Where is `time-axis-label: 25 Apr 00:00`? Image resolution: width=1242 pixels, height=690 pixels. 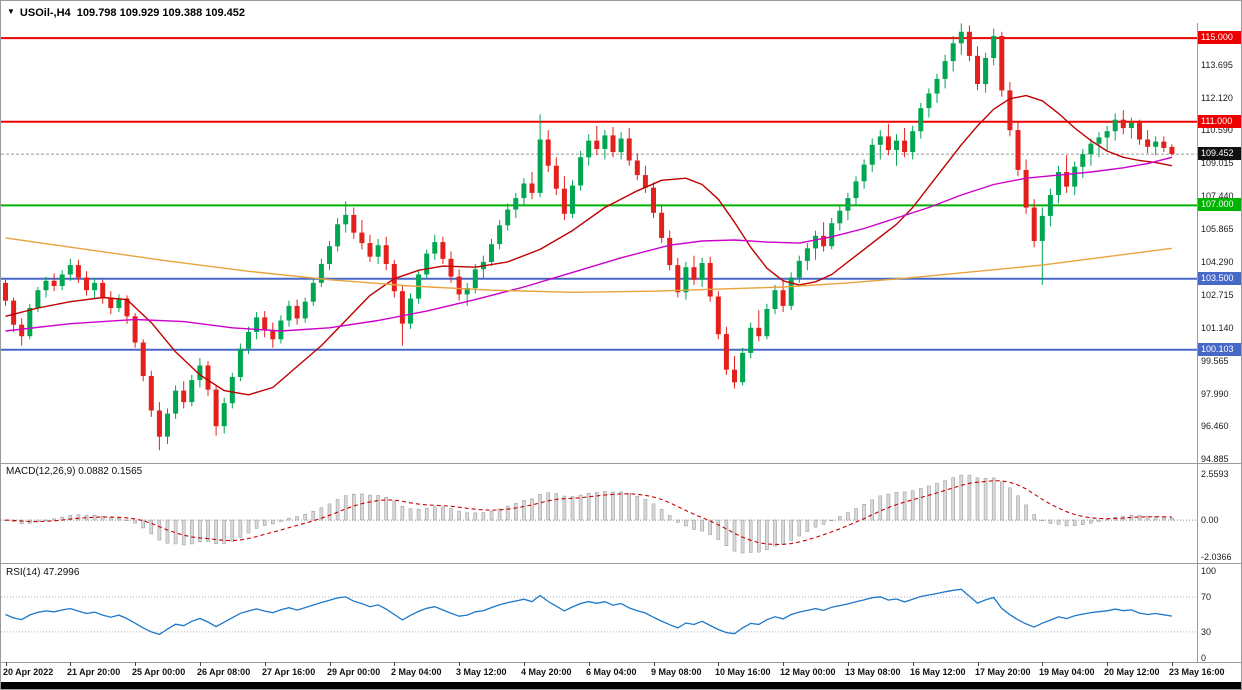
time-axis-label: 25 Apr 00:00 is located at coordinates (159, 672).